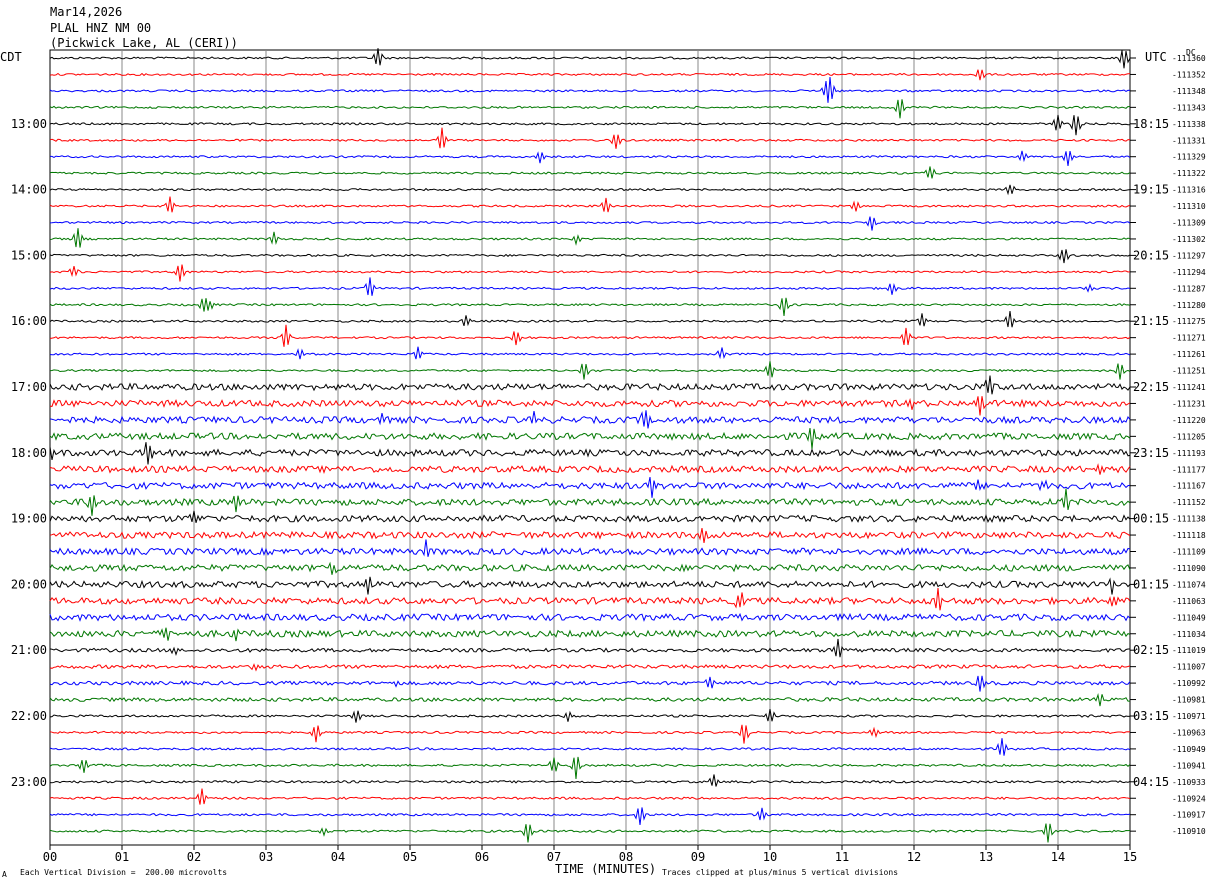 Image resolution: width=1210 pixels, height=886 pixels. I want to click on trace-dc-label: -111297, so click(1189, 255).